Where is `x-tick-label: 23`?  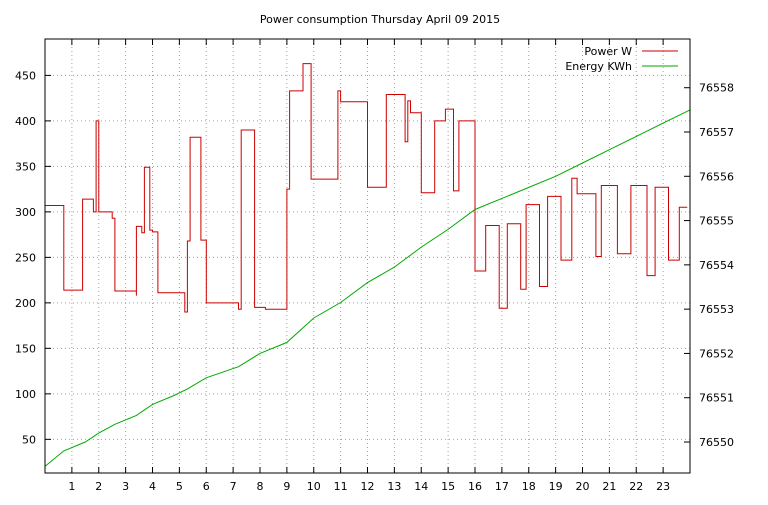 x-tick-label: 23 is located at coordinates (663, 486).